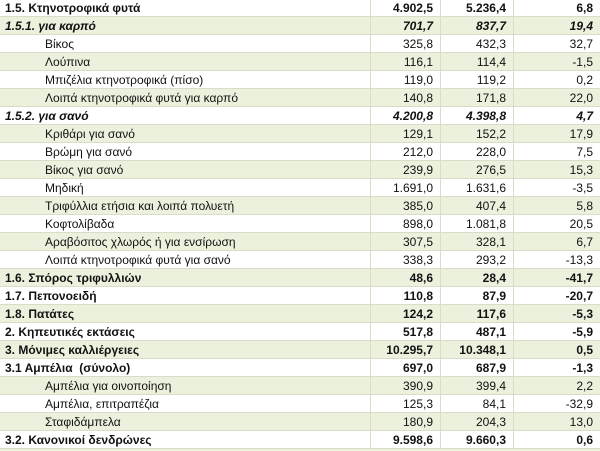  Describe the element at coordinates (556, 8) in the screenshot. I see `value-cell: 6,8` at that location.